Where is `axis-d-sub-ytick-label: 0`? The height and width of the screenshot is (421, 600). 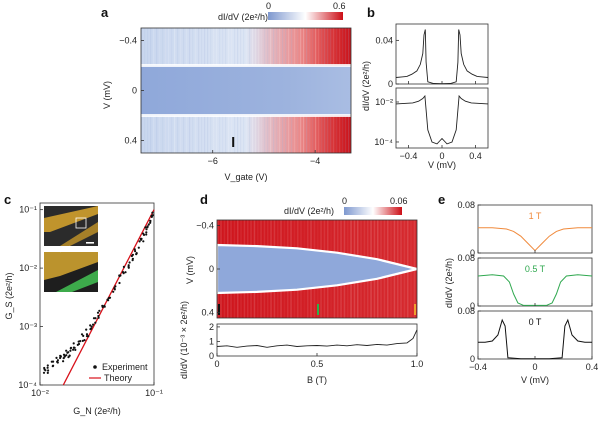
axis-d-sub-ytick-label: 0 is located at coordinates (211, 356).